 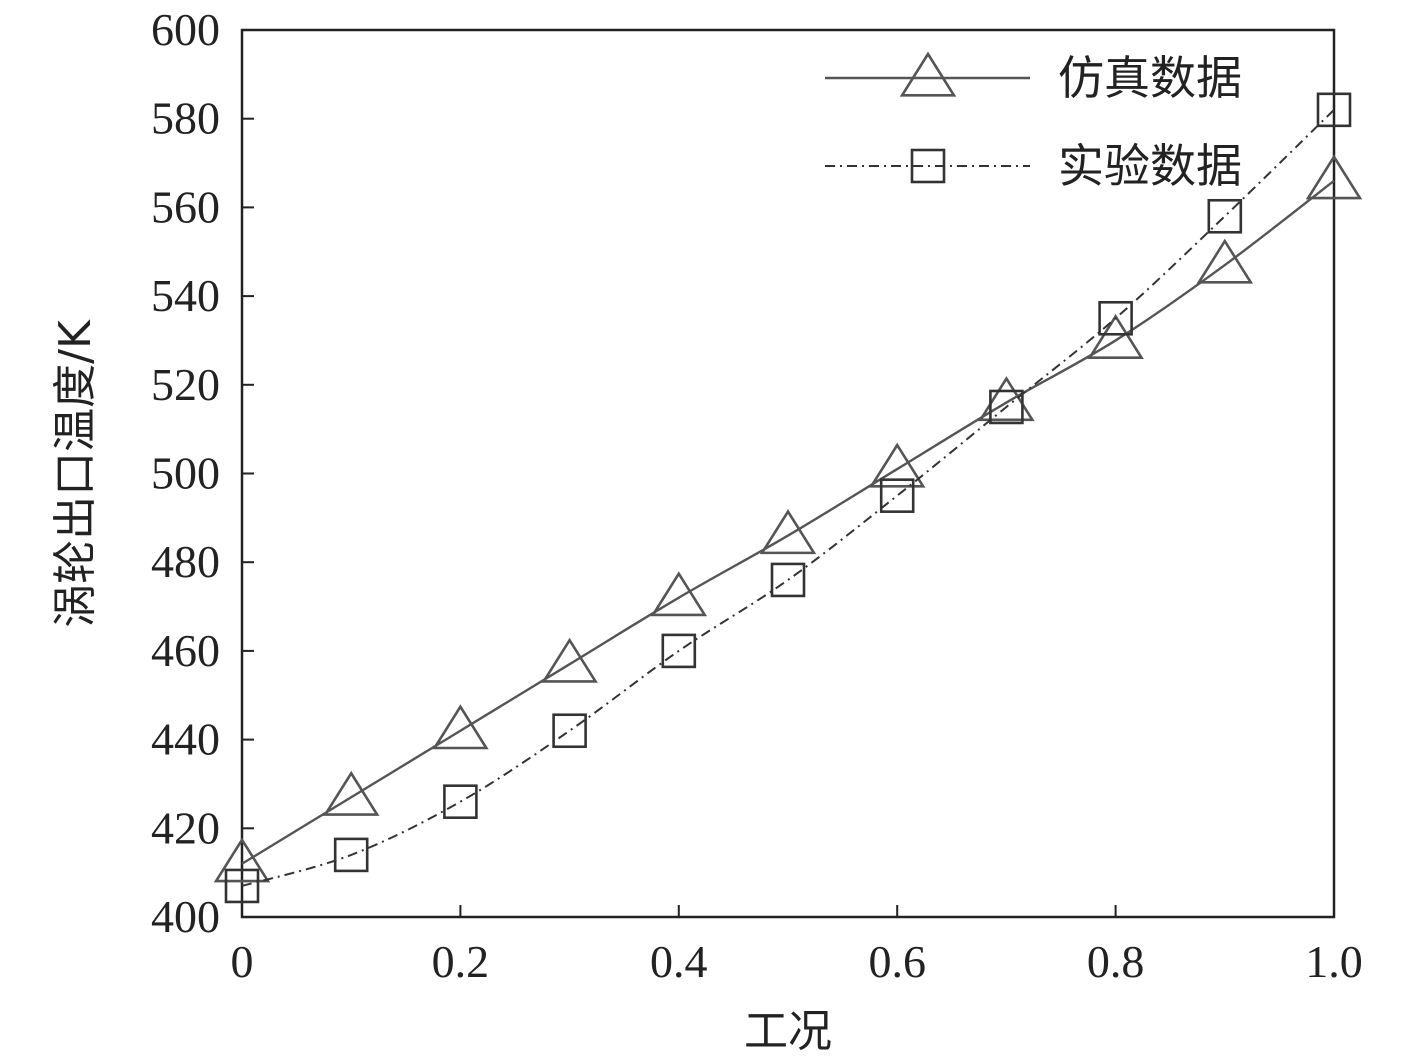 I want to click on y-tick-label: 400, so click(x=185, y=916).